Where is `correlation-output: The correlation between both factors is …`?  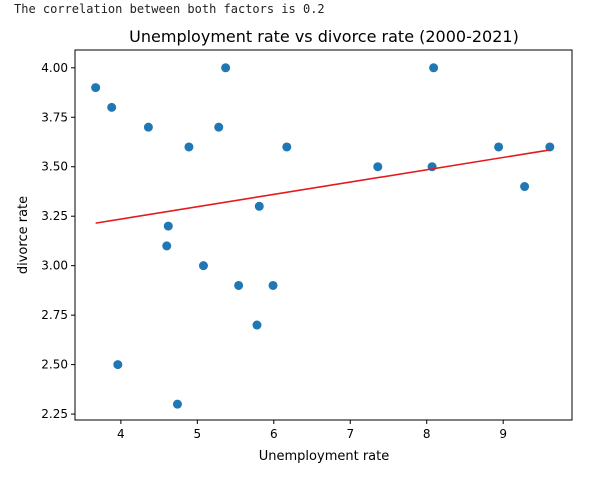
correlation-output: The correlation between both factors is … is located at coordinates (169, 9).